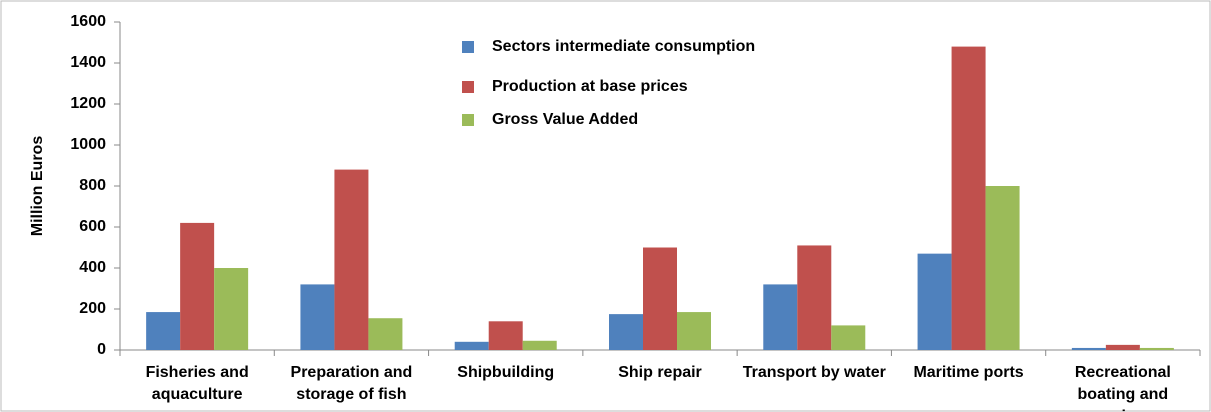 This screenshot has height=412, width=1211. Describe the element at coordinates (968, 372) in the screenshot. I see `x-tick-label: Maritime ports` at that location.